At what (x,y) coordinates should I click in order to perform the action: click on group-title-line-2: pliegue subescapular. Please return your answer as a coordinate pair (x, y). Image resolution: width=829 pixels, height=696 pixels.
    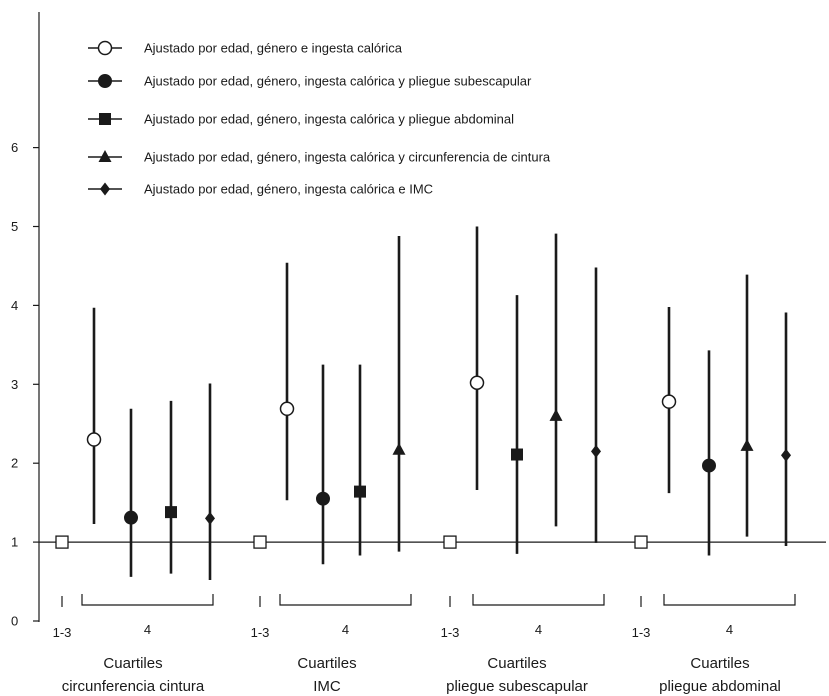
    Looking at the image, I should click on (517, 686).